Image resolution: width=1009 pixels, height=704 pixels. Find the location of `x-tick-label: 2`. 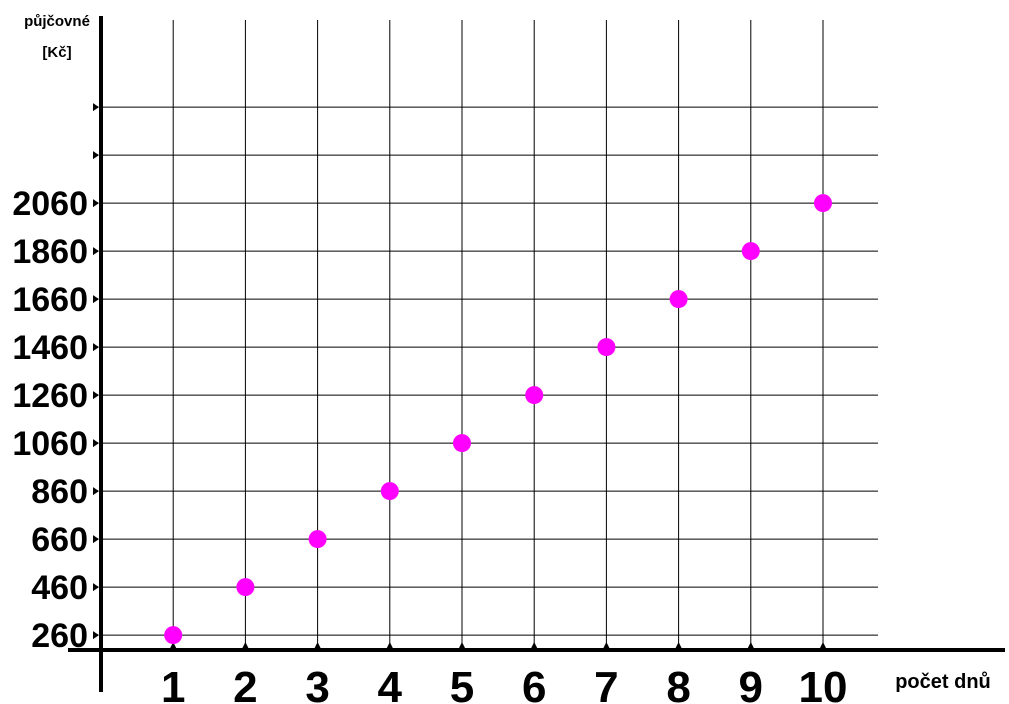

x-tick-label: 2 is located at coordinates (245, 683).